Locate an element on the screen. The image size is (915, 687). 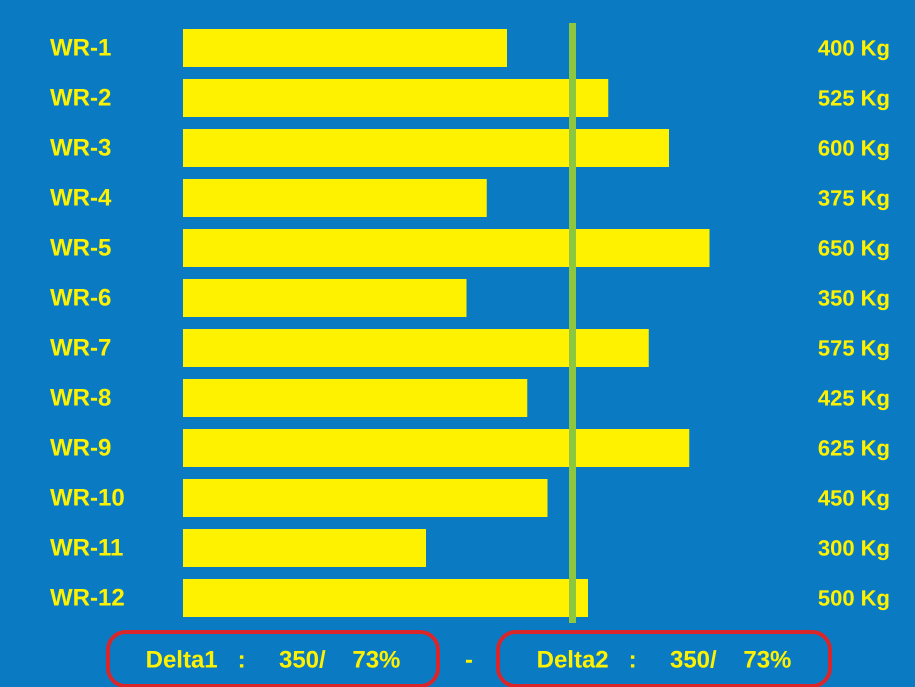
data-label: 350 Kg is located at coordinates (854, 298).